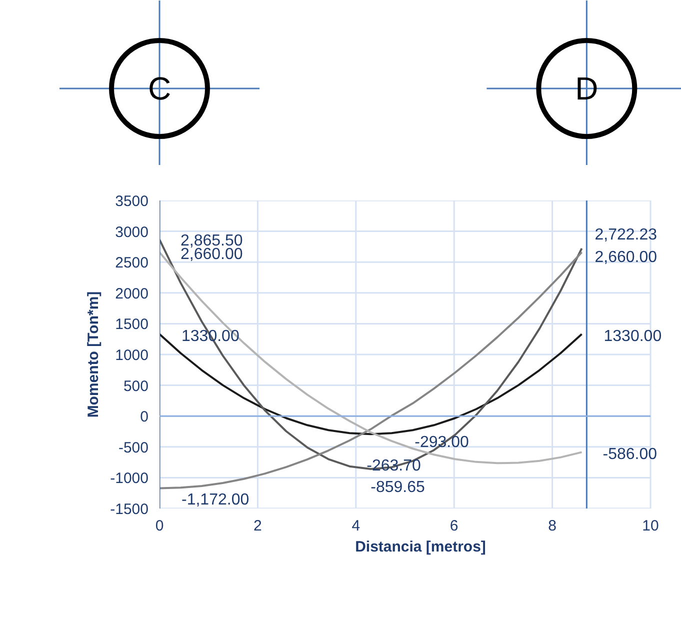  I want to click on y-tick-label: 500, so click(136, 386).